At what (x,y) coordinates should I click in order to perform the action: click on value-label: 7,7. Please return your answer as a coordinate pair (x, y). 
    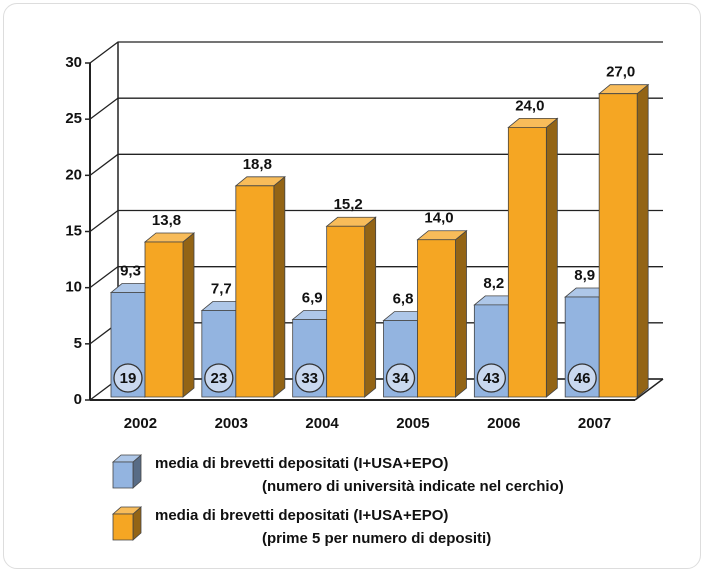
    Looking at the image, I should click on (221, 288).